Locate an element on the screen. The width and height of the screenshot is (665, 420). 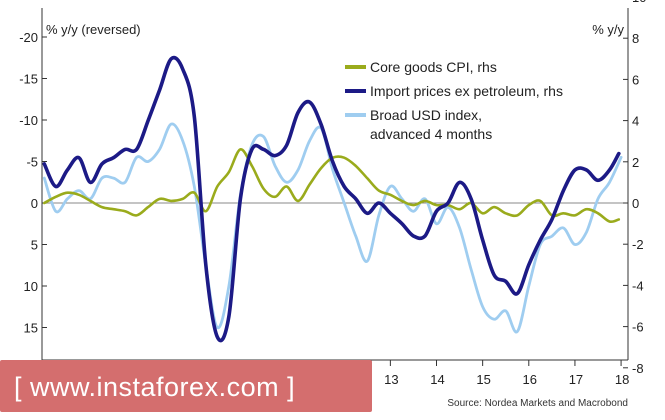
left-axis-label: % y/y (reversed) is located at coordinates (93, 29).